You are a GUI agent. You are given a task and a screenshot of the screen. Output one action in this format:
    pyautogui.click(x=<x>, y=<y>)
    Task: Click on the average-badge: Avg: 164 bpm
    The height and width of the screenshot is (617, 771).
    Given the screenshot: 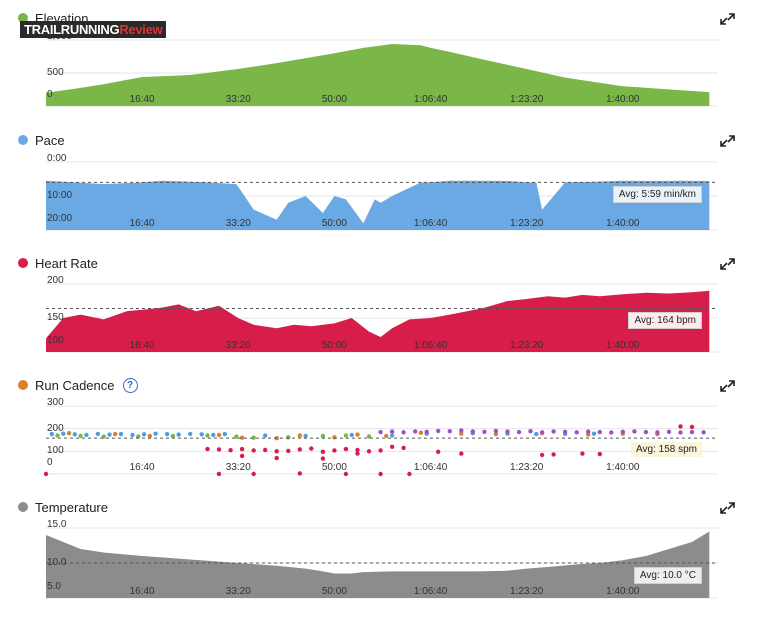 What is the action you would take?
    pyautogui.click(x=665, y=321)
    